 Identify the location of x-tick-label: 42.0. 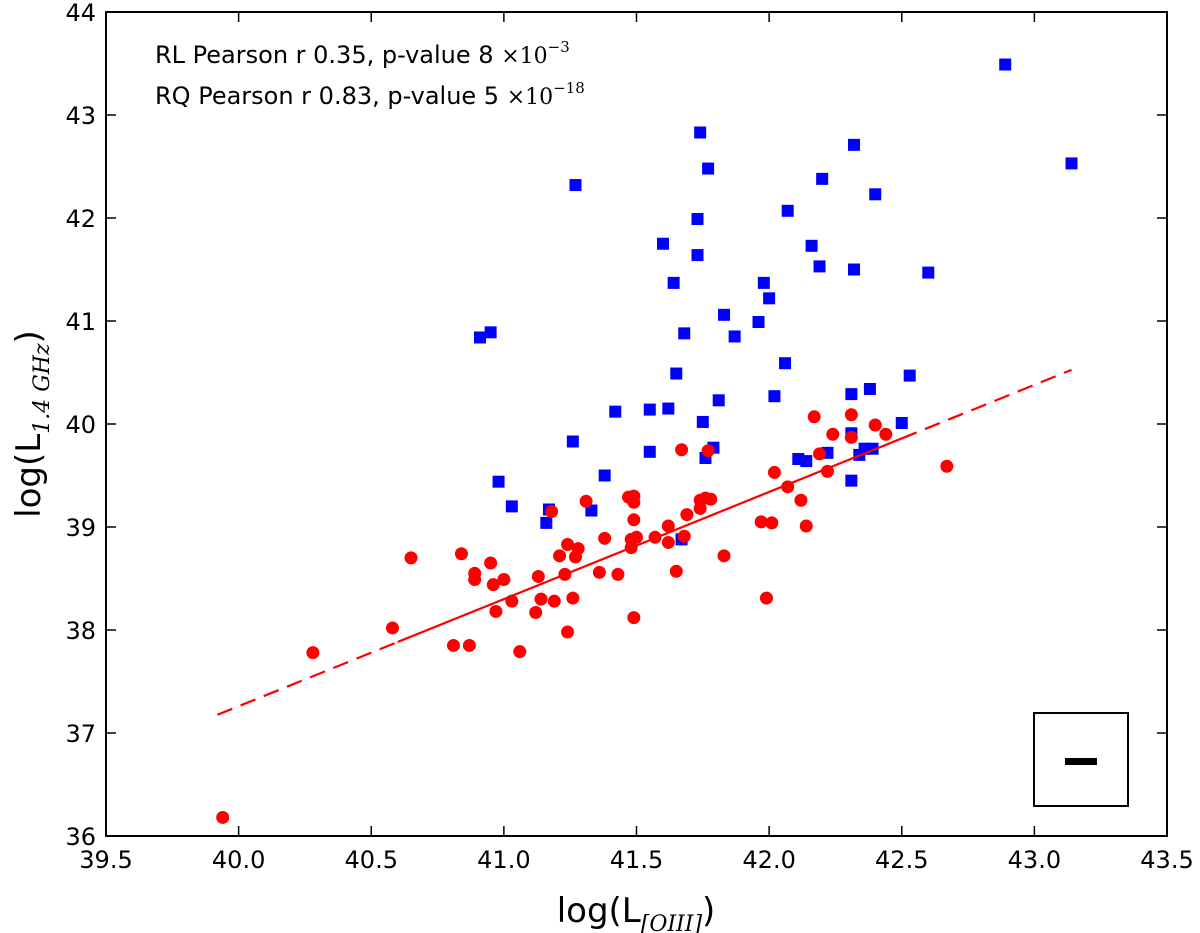
(768, 860).